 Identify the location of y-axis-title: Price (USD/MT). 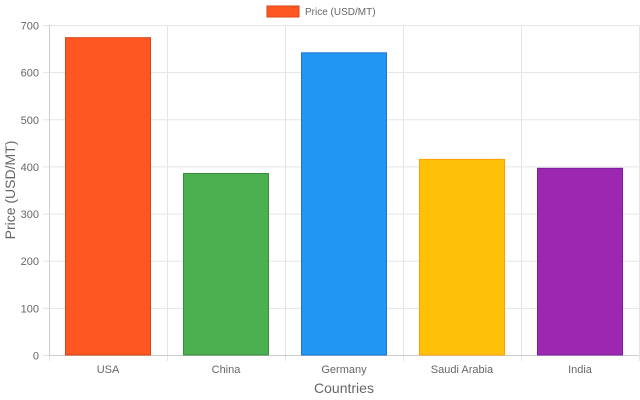
(10, 190).